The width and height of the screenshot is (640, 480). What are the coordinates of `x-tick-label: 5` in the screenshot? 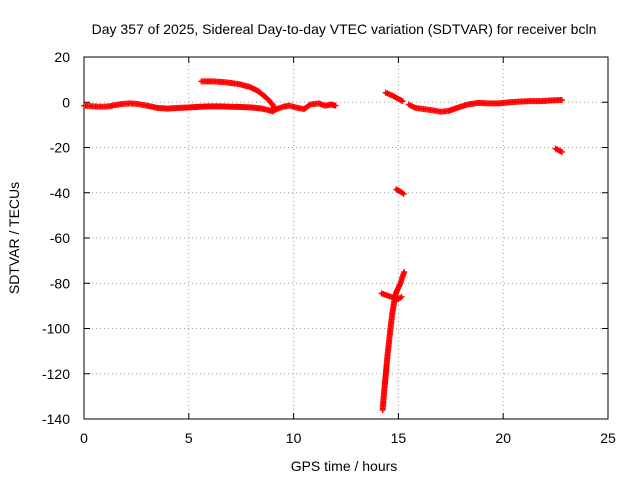 It's located at (189, 438).